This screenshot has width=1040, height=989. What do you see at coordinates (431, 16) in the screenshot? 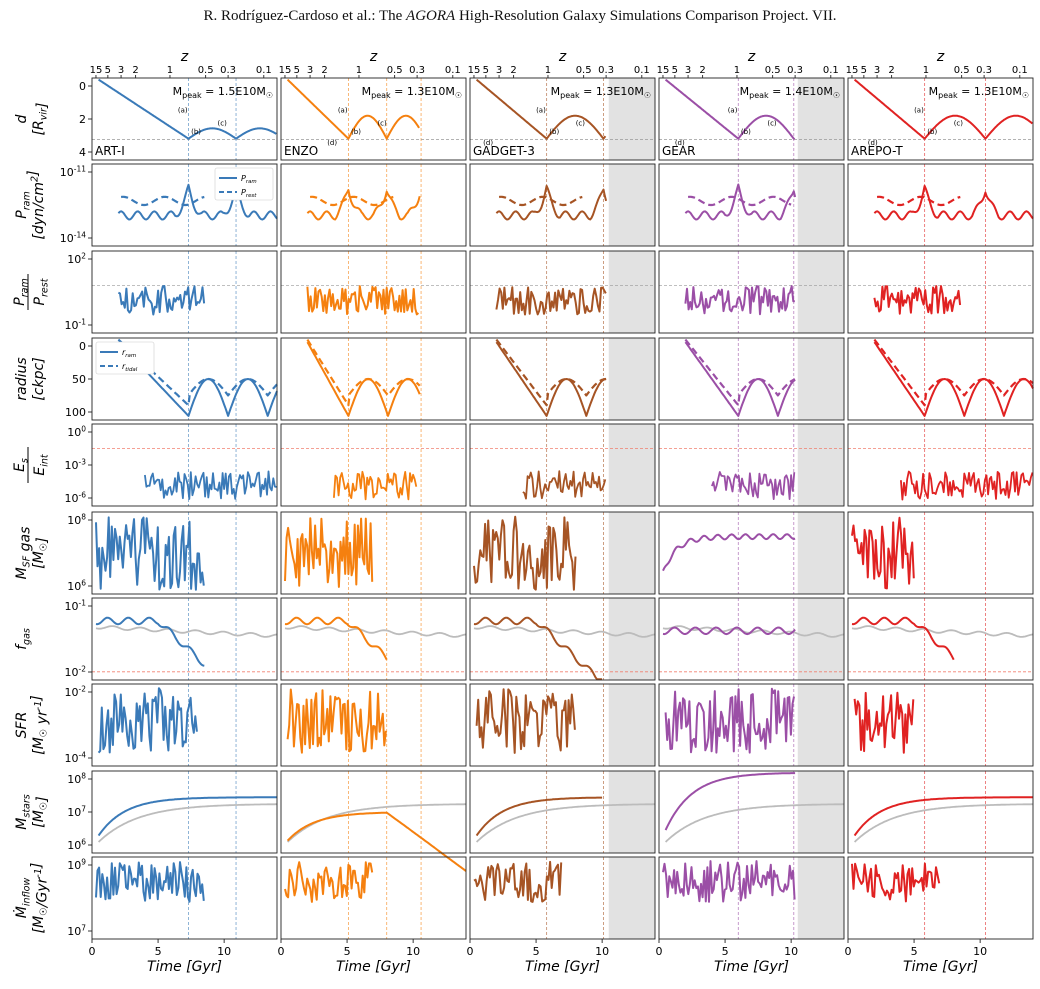
I see `header-em: AGORA` at bounding box center [431, 16].